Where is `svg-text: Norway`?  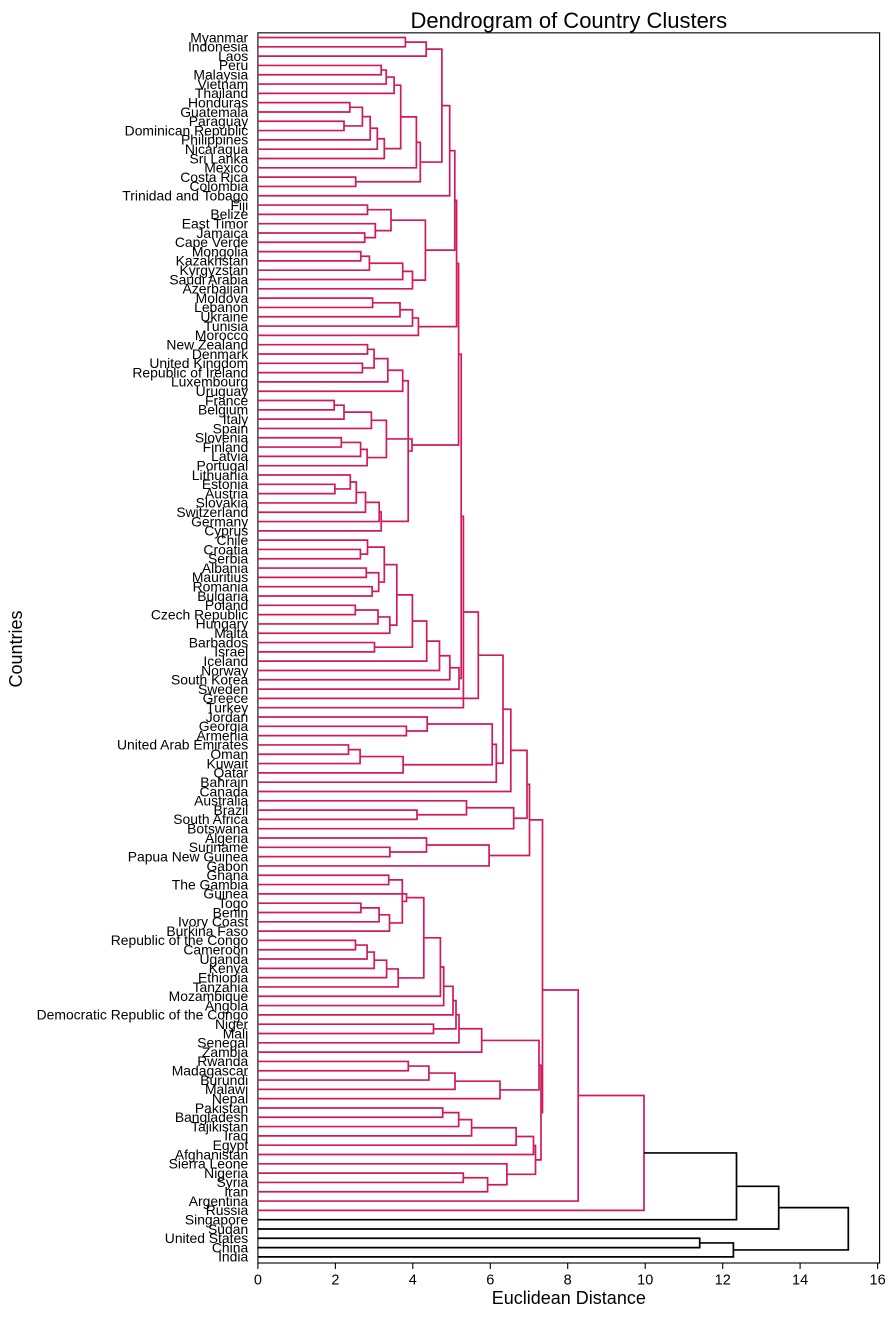 svg-text: Norway is located at coordinates (224, 670).